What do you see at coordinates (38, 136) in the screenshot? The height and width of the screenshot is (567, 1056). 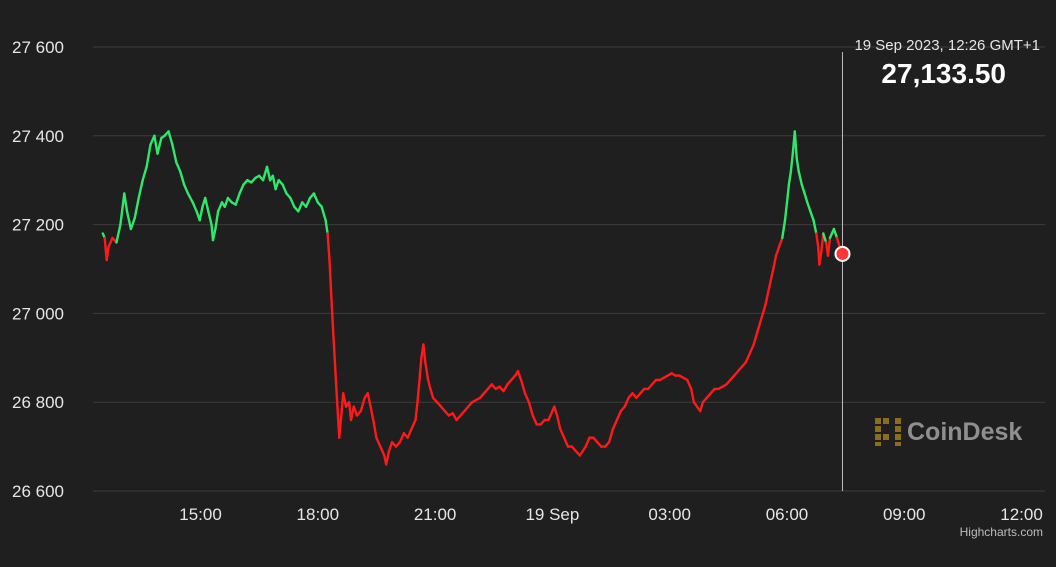 I see `y-tick-label: 27 400` at bounding box center [38, 136].